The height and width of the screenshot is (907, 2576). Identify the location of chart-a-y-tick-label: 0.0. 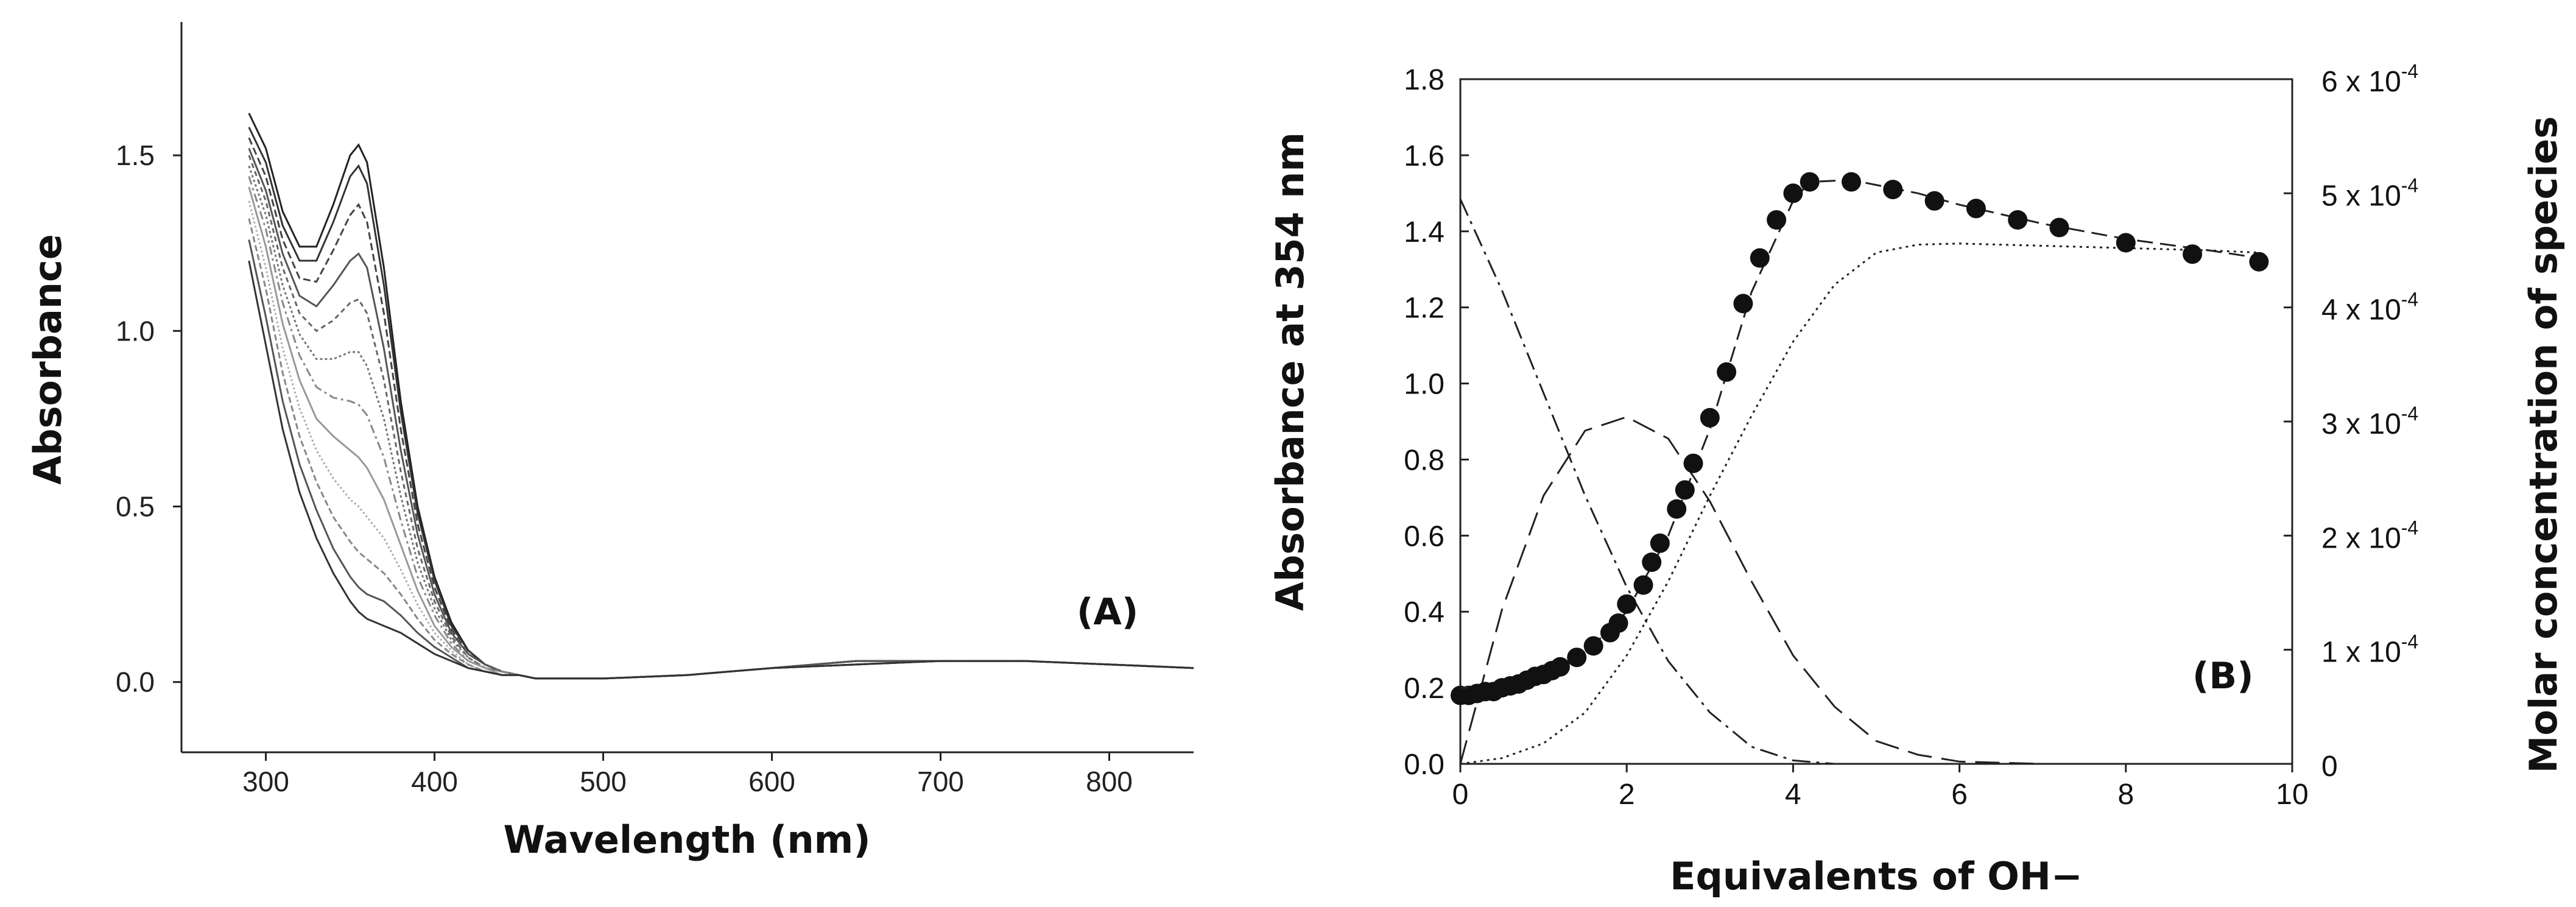
(135, 682).